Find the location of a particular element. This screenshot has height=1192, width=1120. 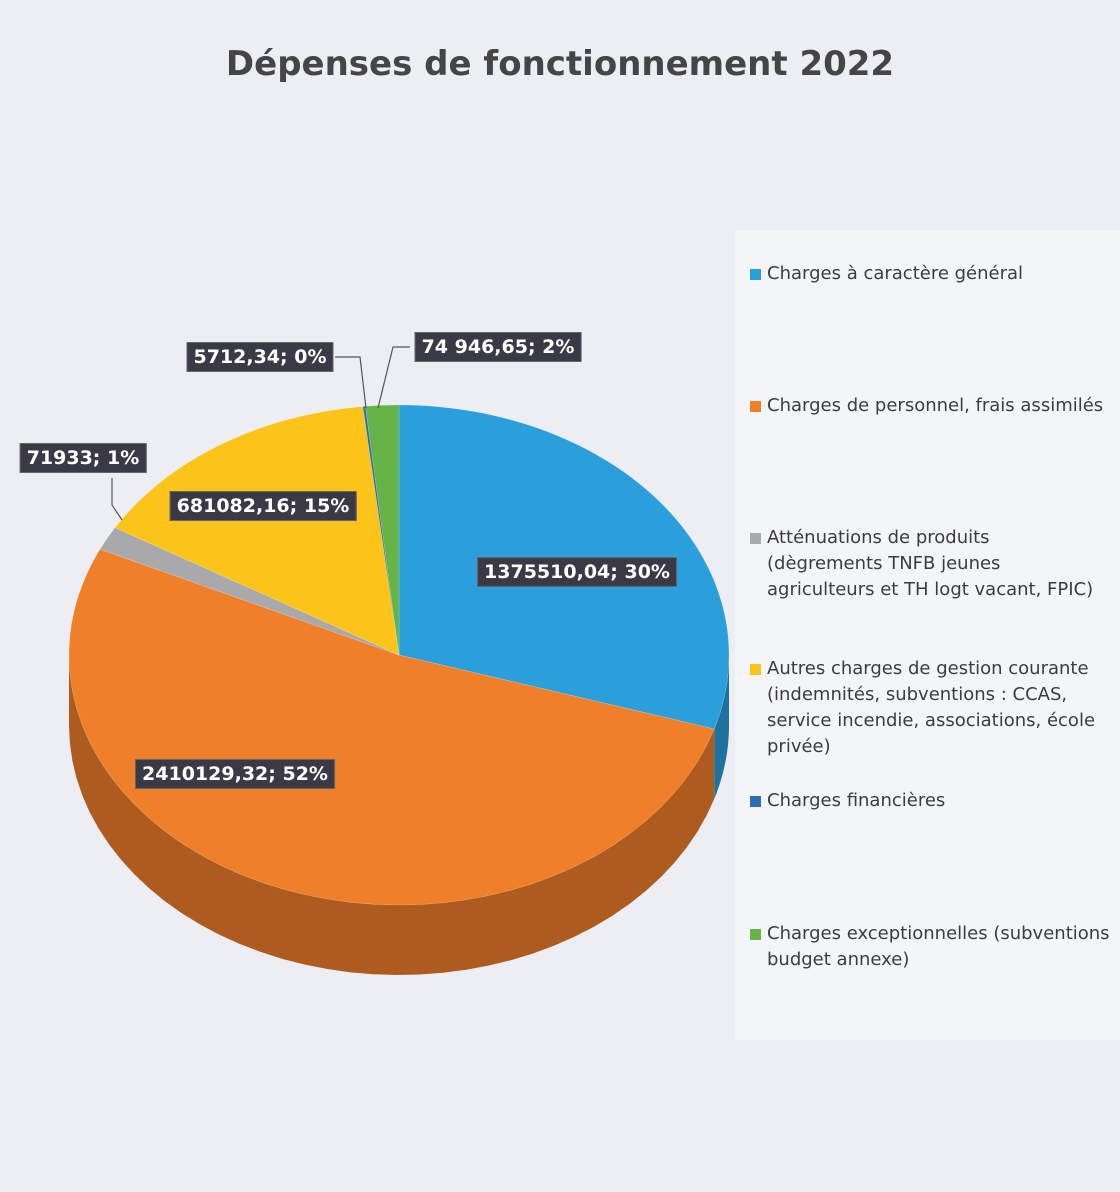

legend-item: Charges à caractère général is located at coordinates (930, 274).